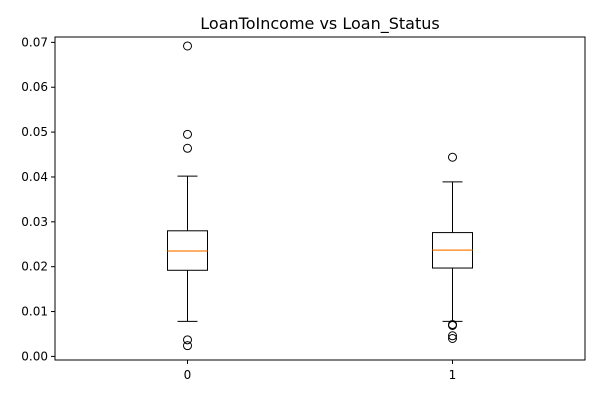 The width and height of the screenshot is (600, 400). What do you see at coordinates (319, 24) in the screenshot?
I see `chart-title: LoanToIncome vs Loan_Status` at bounding box center [319, 24].